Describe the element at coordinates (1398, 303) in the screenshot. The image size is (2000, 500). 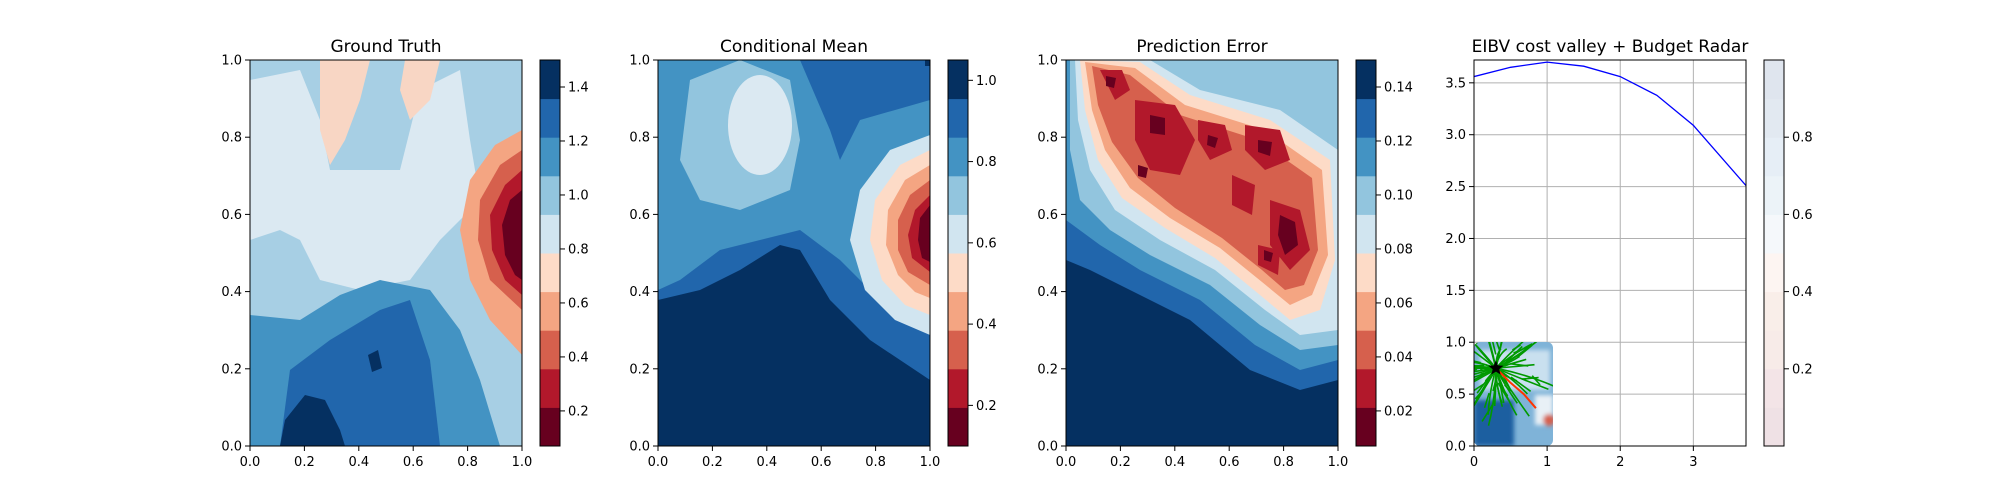
I see `colorbar-tick-label: 0.06` at that location.